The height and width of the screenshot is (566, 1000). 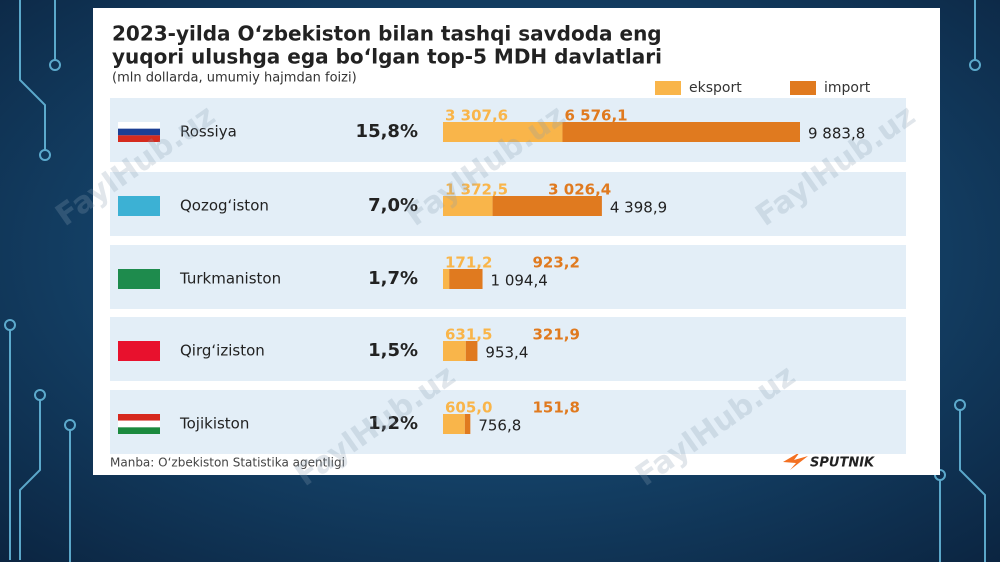 What do you see at coordinates (555, 263) in the screenshot?
I see `value-label: 923,2` at bounding box center [555, 263].